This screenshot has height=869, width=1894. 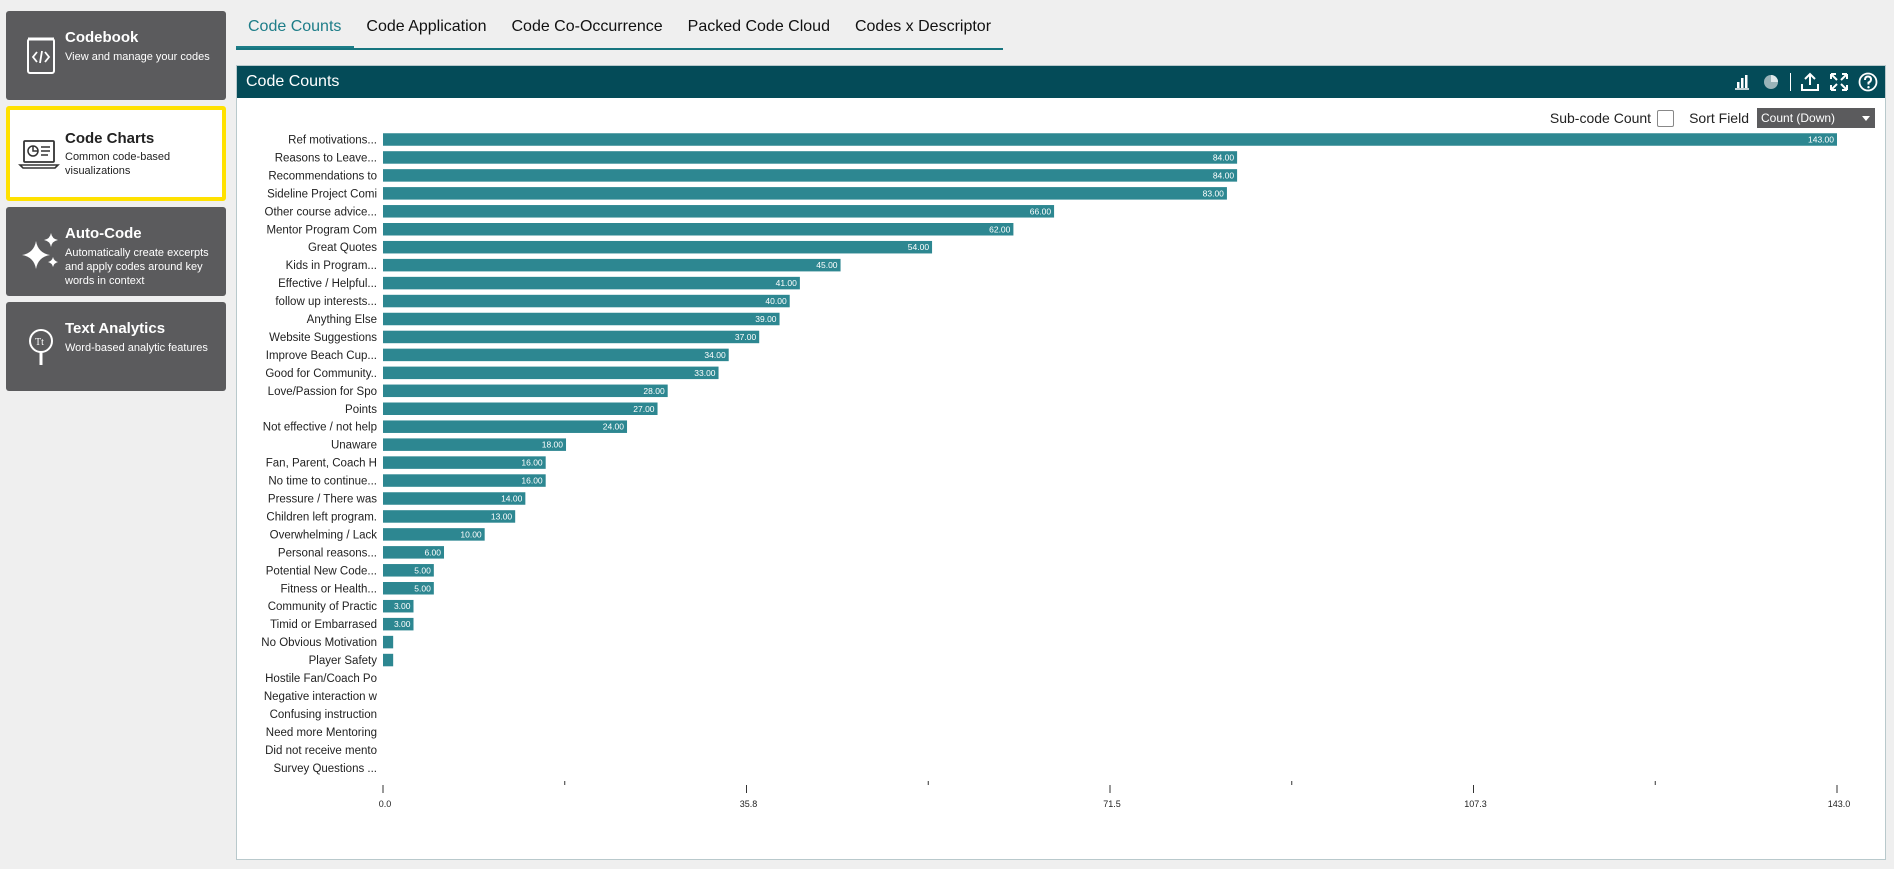 What do you see at coordinates (322, 176) in the screenshot?
I see `category-label: Recommendations to` at bounding box center [322, 176].